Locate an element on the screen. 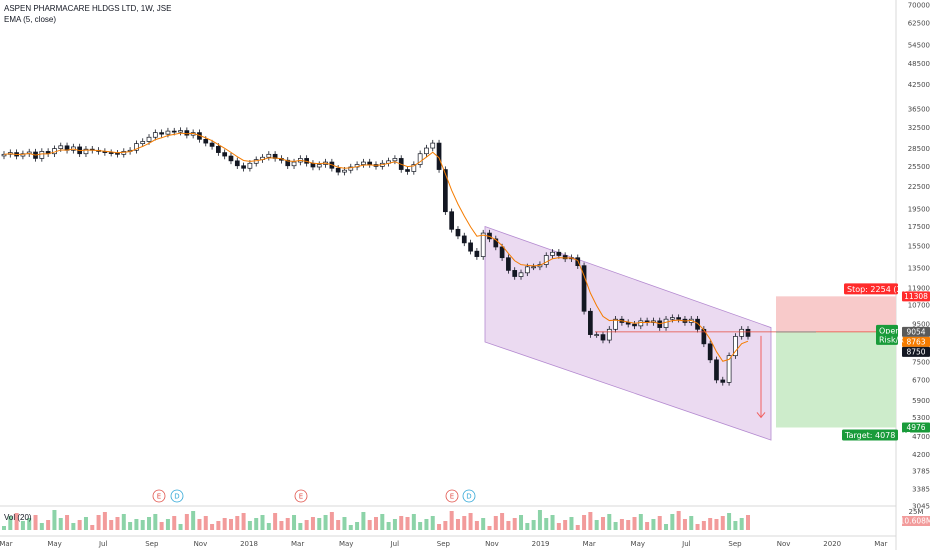 The width and height of the screenshot is (932, 550). descending-channel is located at coordinates (628, 333).